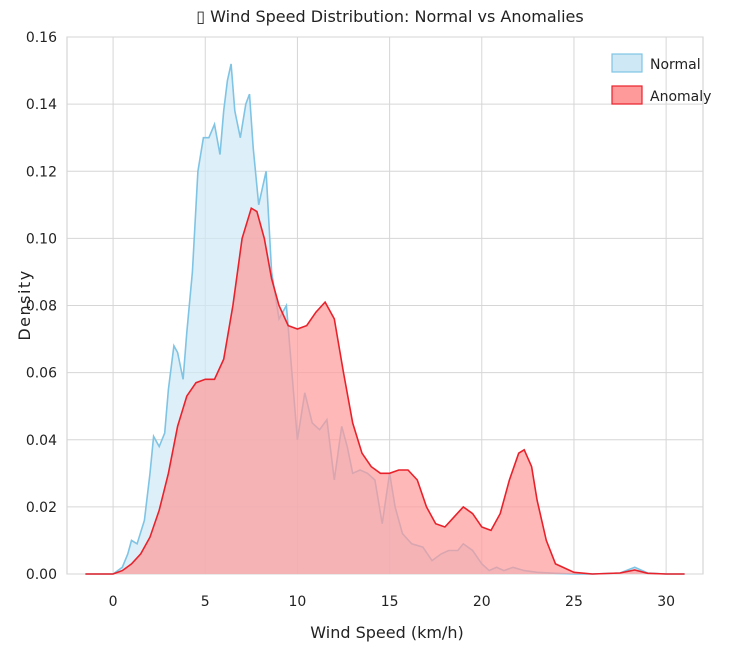  Describe the element at coordinates (675, 65) in the screenshot. I see `legend-label-normal: Normal` at that location.